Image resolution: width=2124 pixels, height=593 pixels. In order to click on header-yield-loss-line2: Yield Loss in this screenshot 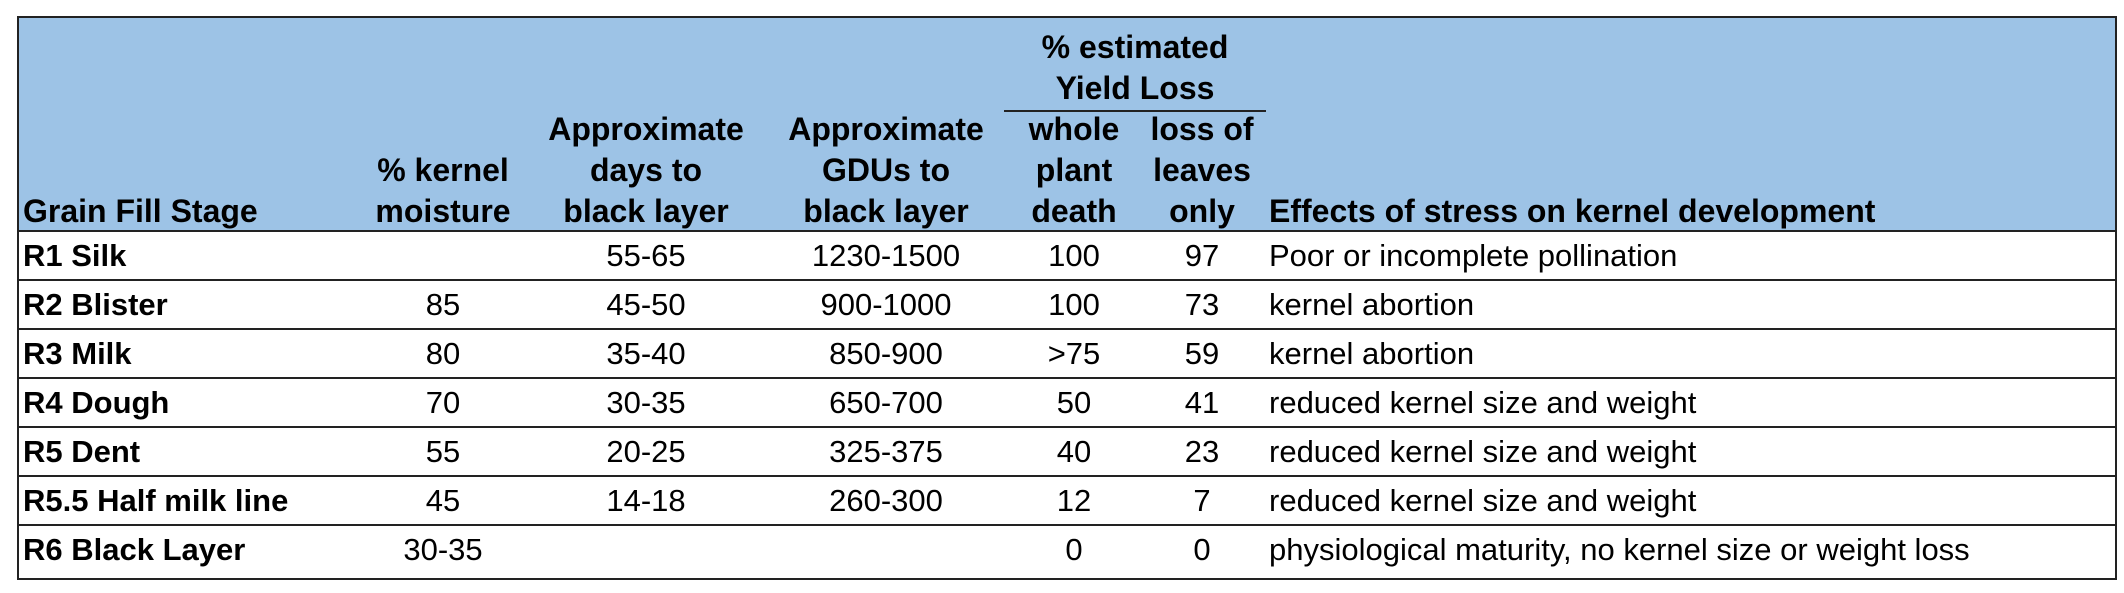, I will do `click(1135, 88)`.